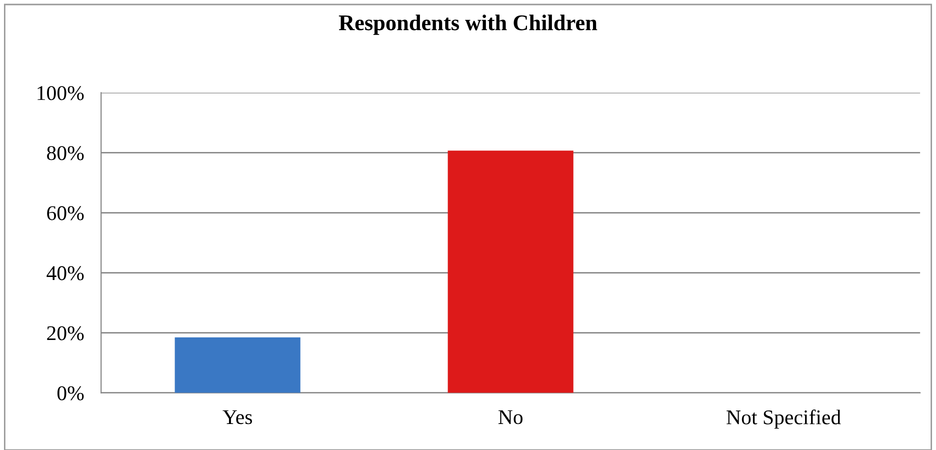  Describe the element at coordinates (65, 273) in the screenshot. I see `y-tick-label: 40%` at that location.